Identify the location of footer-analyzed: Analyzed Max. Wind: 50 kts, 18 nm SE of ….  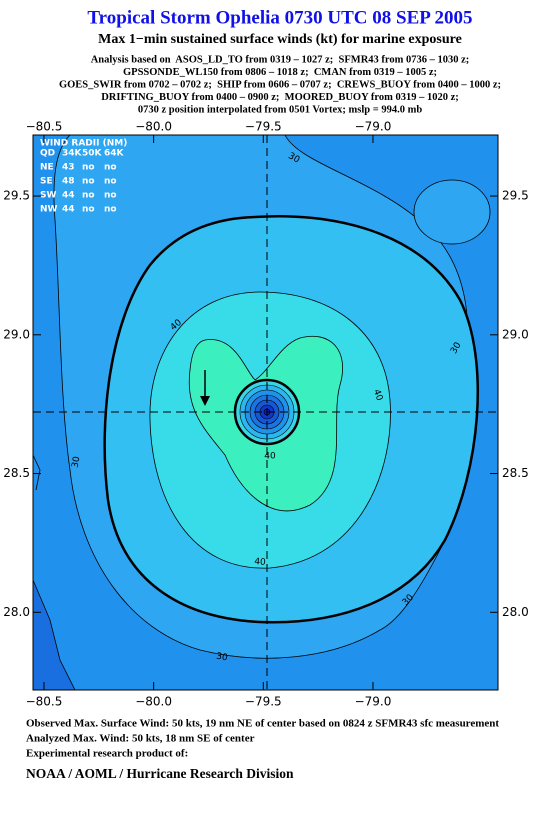
(140, 739).